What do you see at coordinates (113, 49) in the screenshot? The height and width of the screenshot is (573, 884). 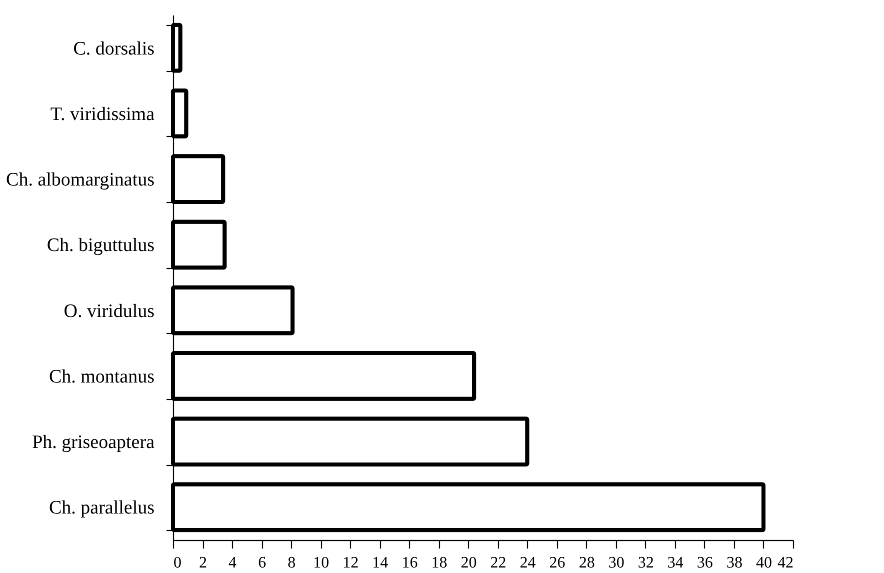 I see `y-tick-label: C. dorsalis` at bounding box center [113, 49].